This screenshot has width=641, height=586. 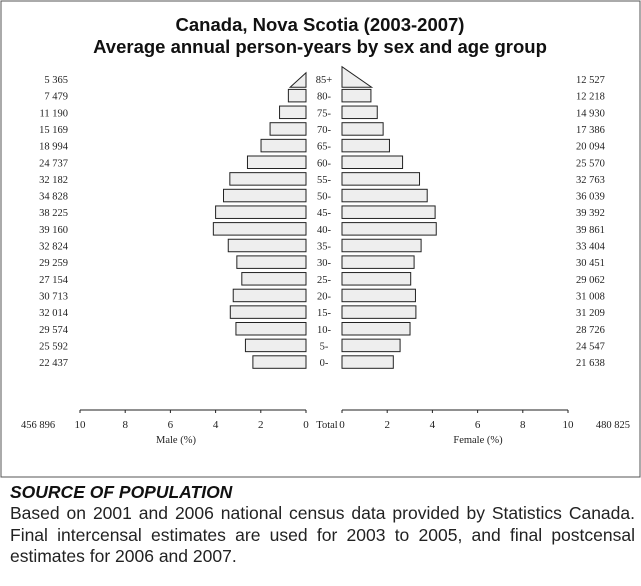 What do you see at coordinates (324, 296) in the screenshot?
I see `age-group-label: 20-` at bounding box center [324, 296].